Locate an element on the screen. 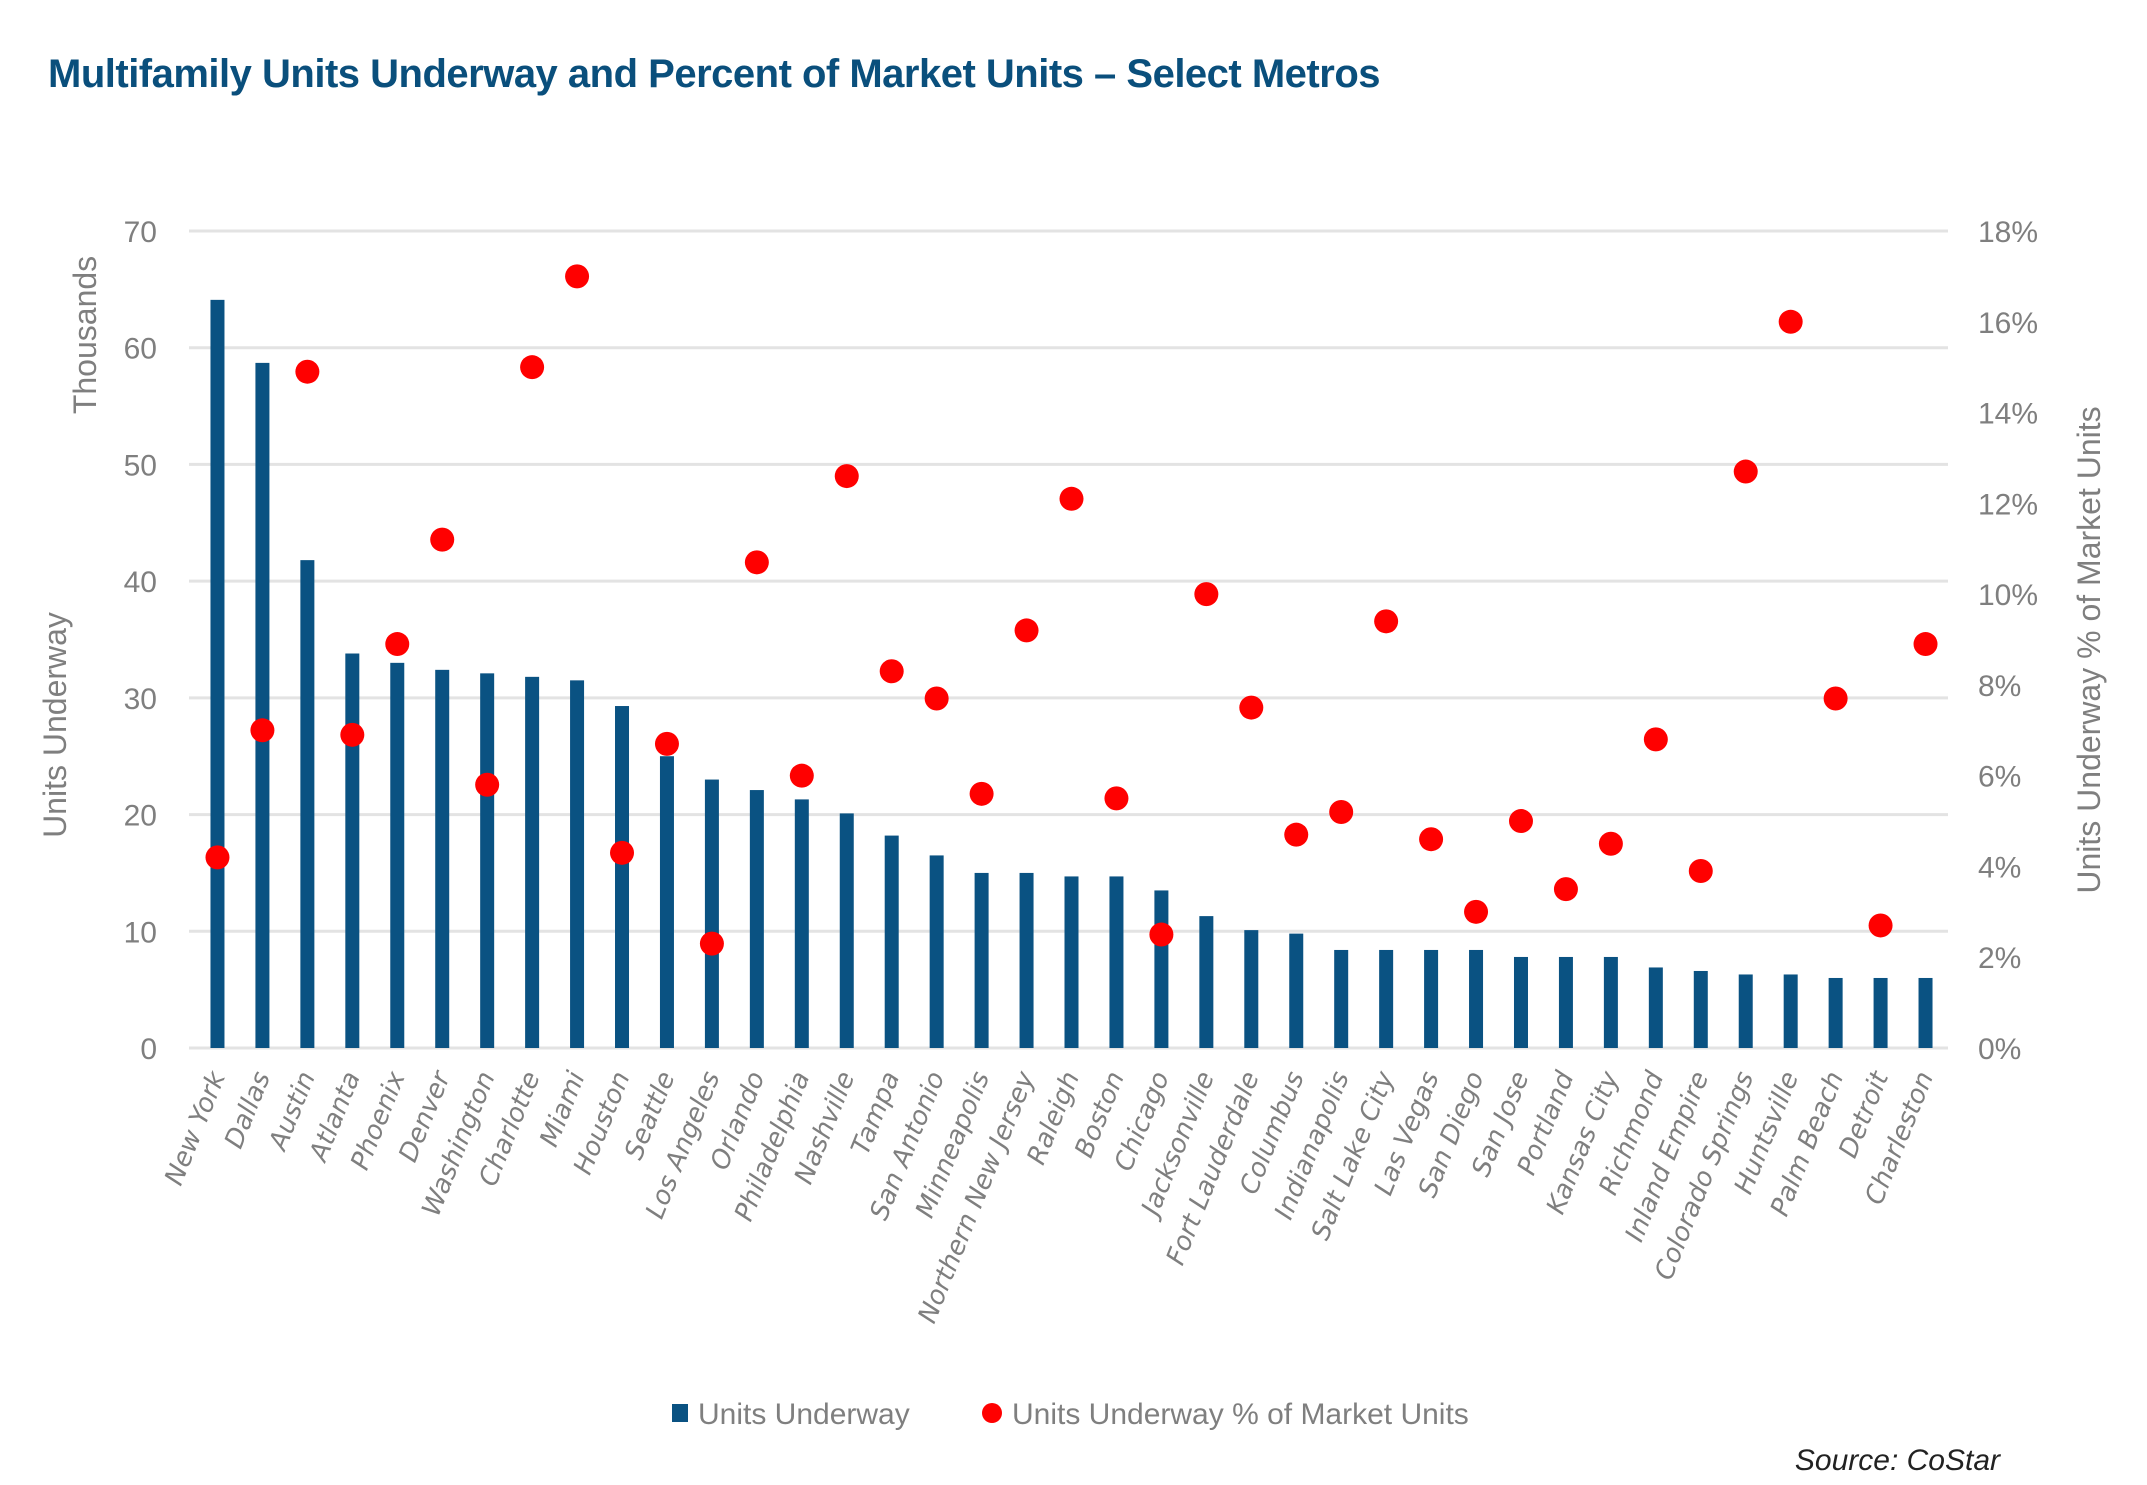  legend-label-percent: Units Underway % of Market Units is located at coordinates (1240, 1414).